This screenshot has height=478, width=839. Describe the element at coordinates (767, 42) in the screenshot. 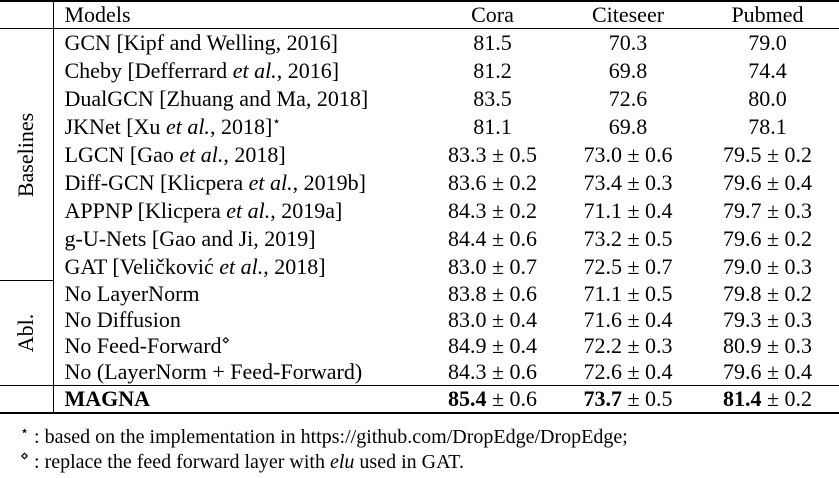

I see `score-pubmed: 79.0` at that location.